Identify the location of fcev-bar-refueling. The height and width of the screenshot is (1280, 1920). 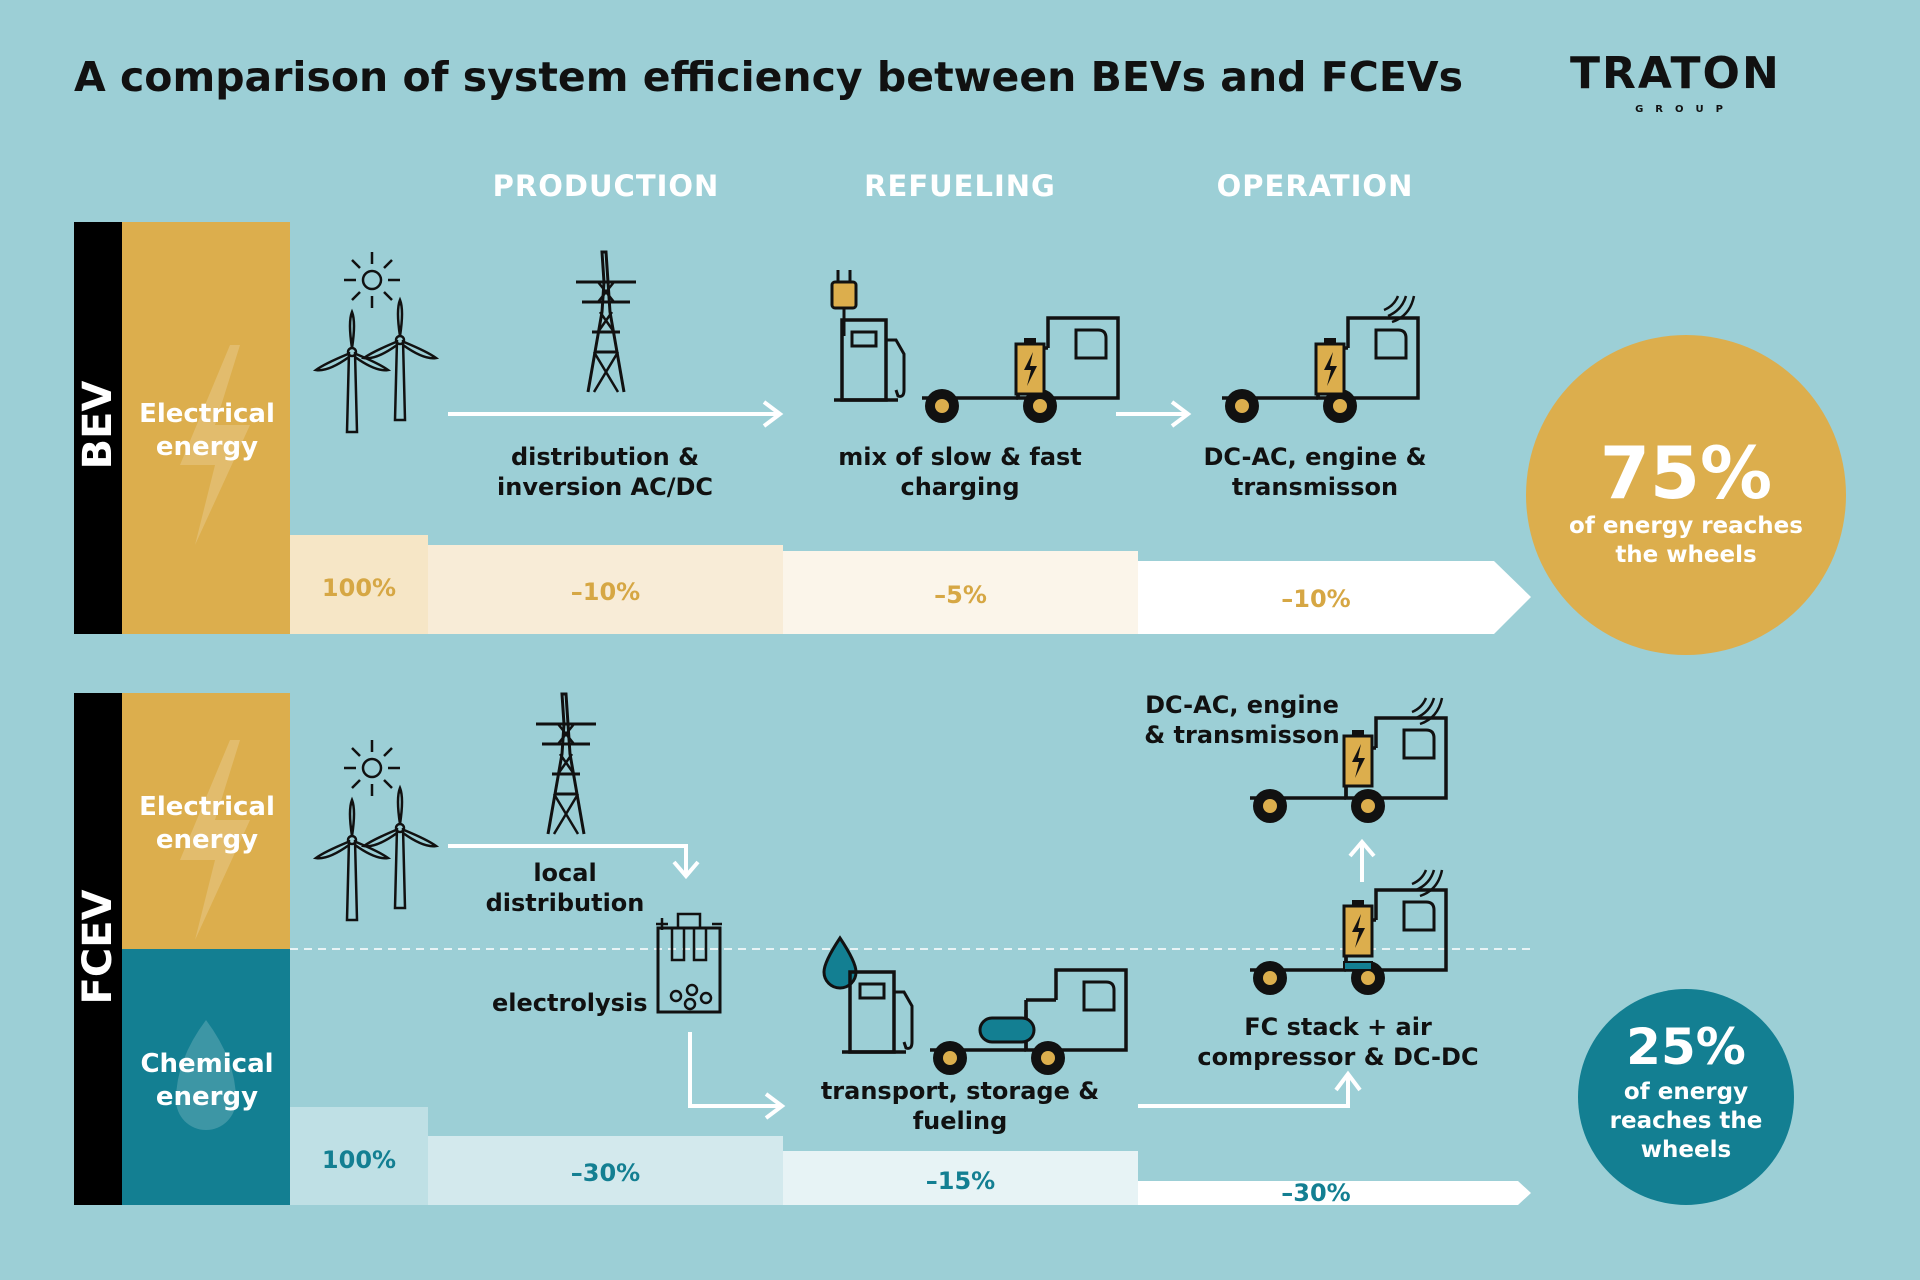
(960, 1178).